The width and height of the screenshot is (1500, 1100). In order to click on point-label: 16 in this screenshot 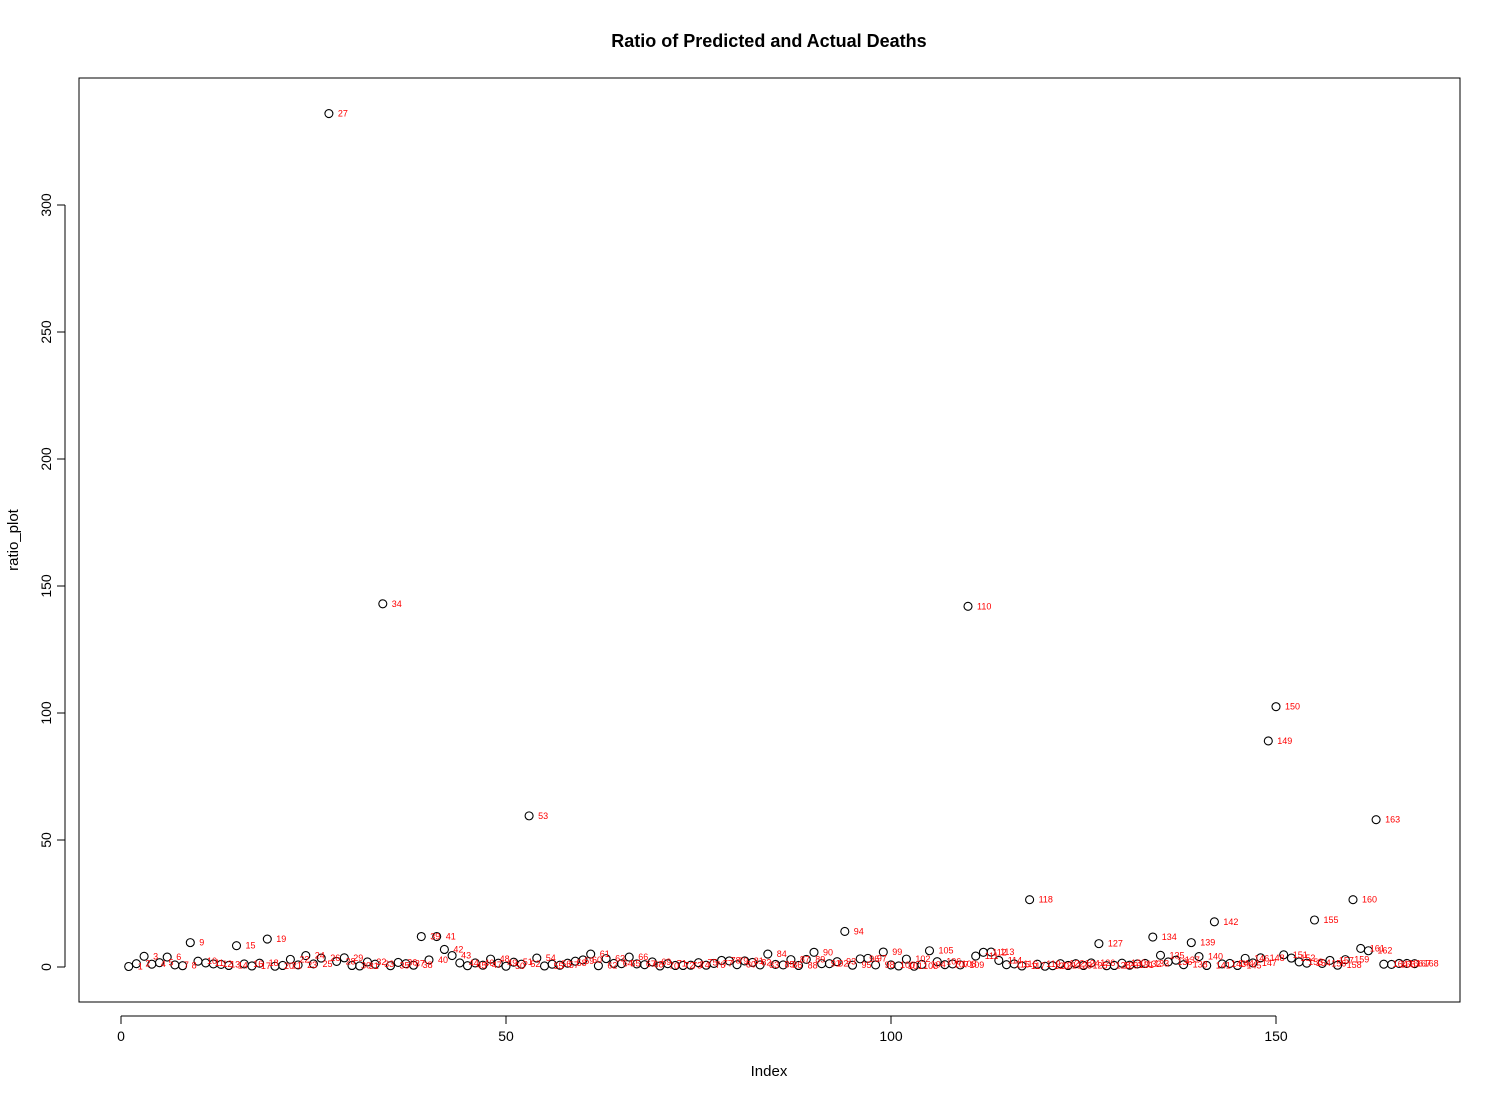, I will do `click(258, 964)`.